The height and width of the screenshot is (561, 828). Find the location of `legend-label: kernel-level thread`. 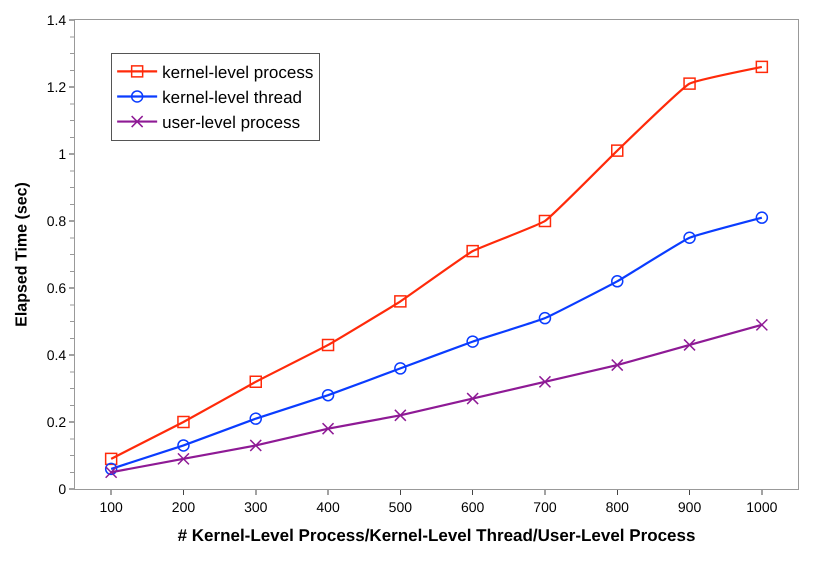

legend-label: kernel-level thread is located at coordinates (232, 98).